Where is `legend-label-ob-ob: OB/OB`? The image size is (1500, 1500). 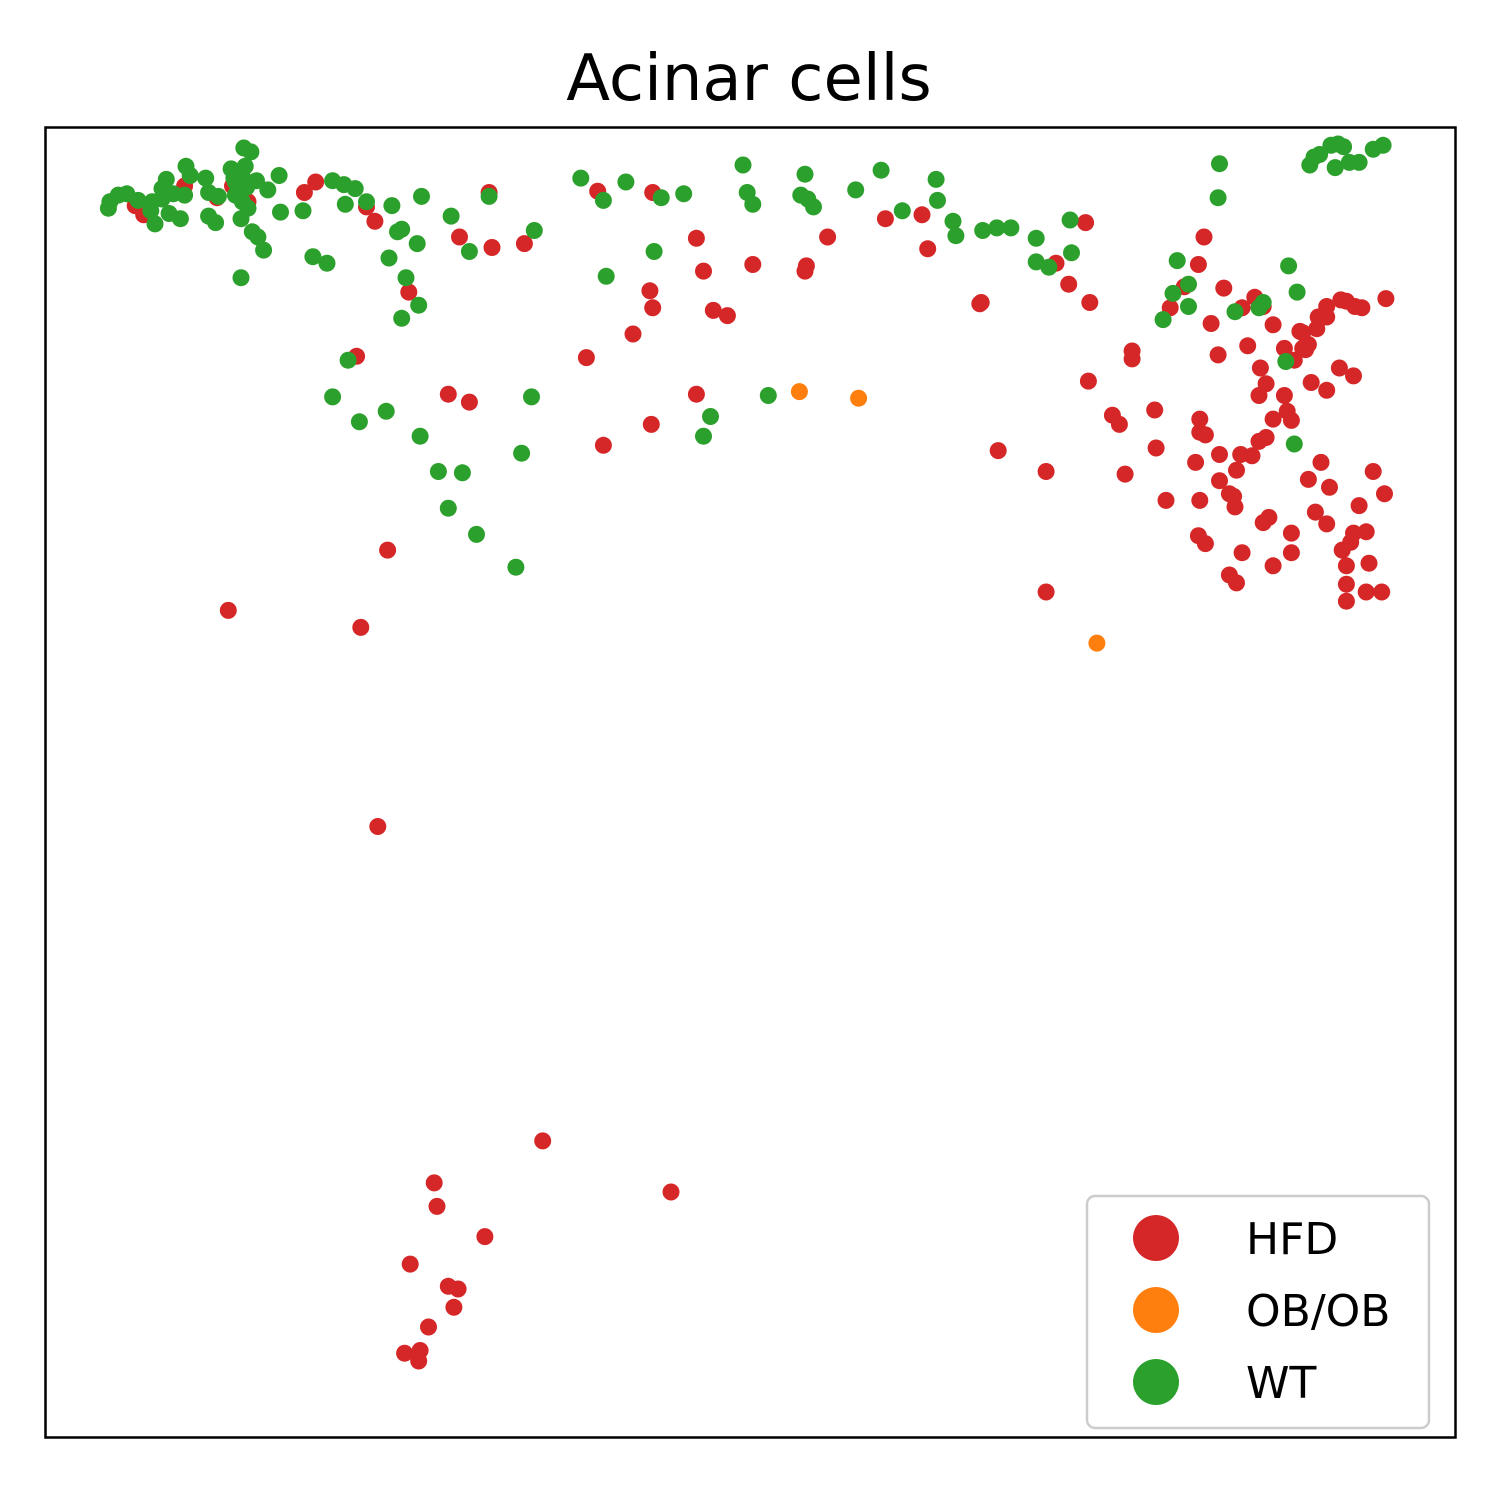
legend-label-ob-ob: OB/OB is located at coordinates (1318, 1311).